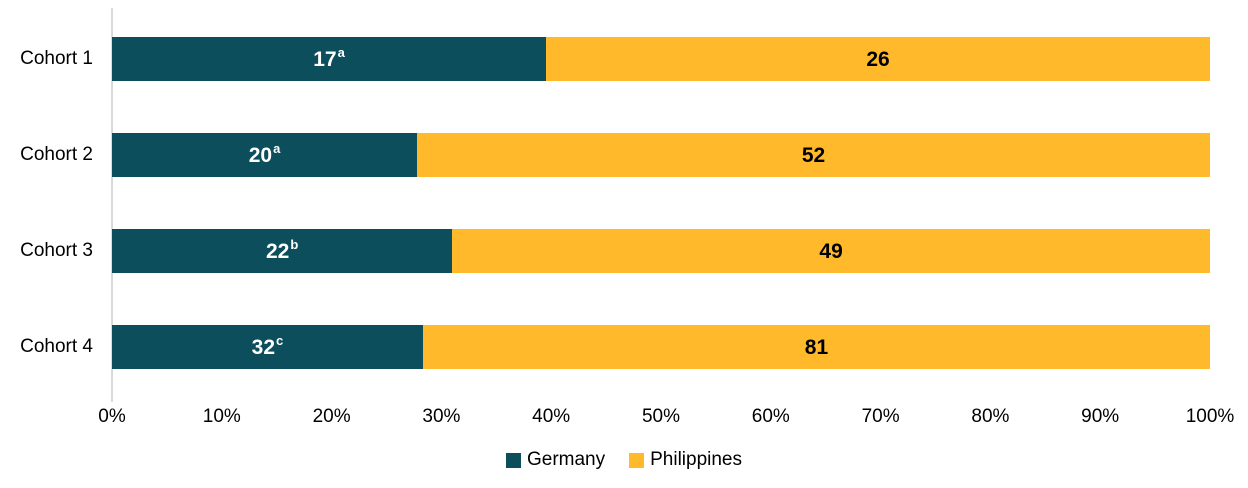  What do you see at coordinates (441, 416) in the screenshot?
I see `x-axis-tick-label: 30%` at bounding box center [441, 416].